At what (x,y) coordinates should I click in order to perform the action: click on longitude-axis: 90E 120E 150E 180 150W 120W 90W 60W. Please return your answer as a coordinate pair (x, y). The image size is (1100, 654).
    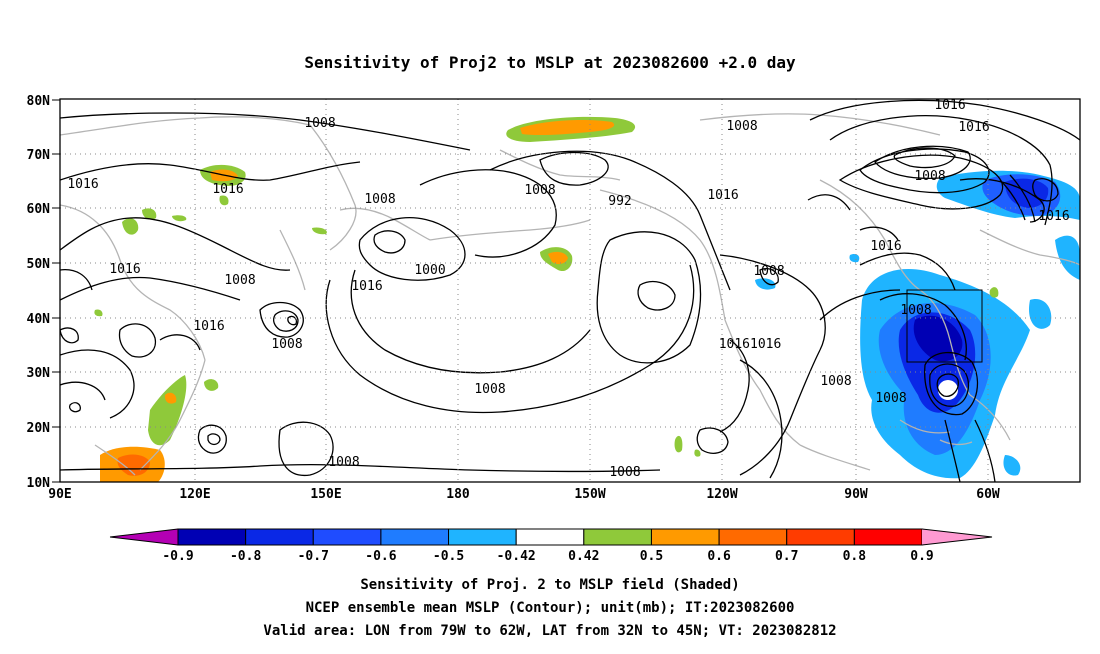
    Looking at the image, I should click on (524, 494).